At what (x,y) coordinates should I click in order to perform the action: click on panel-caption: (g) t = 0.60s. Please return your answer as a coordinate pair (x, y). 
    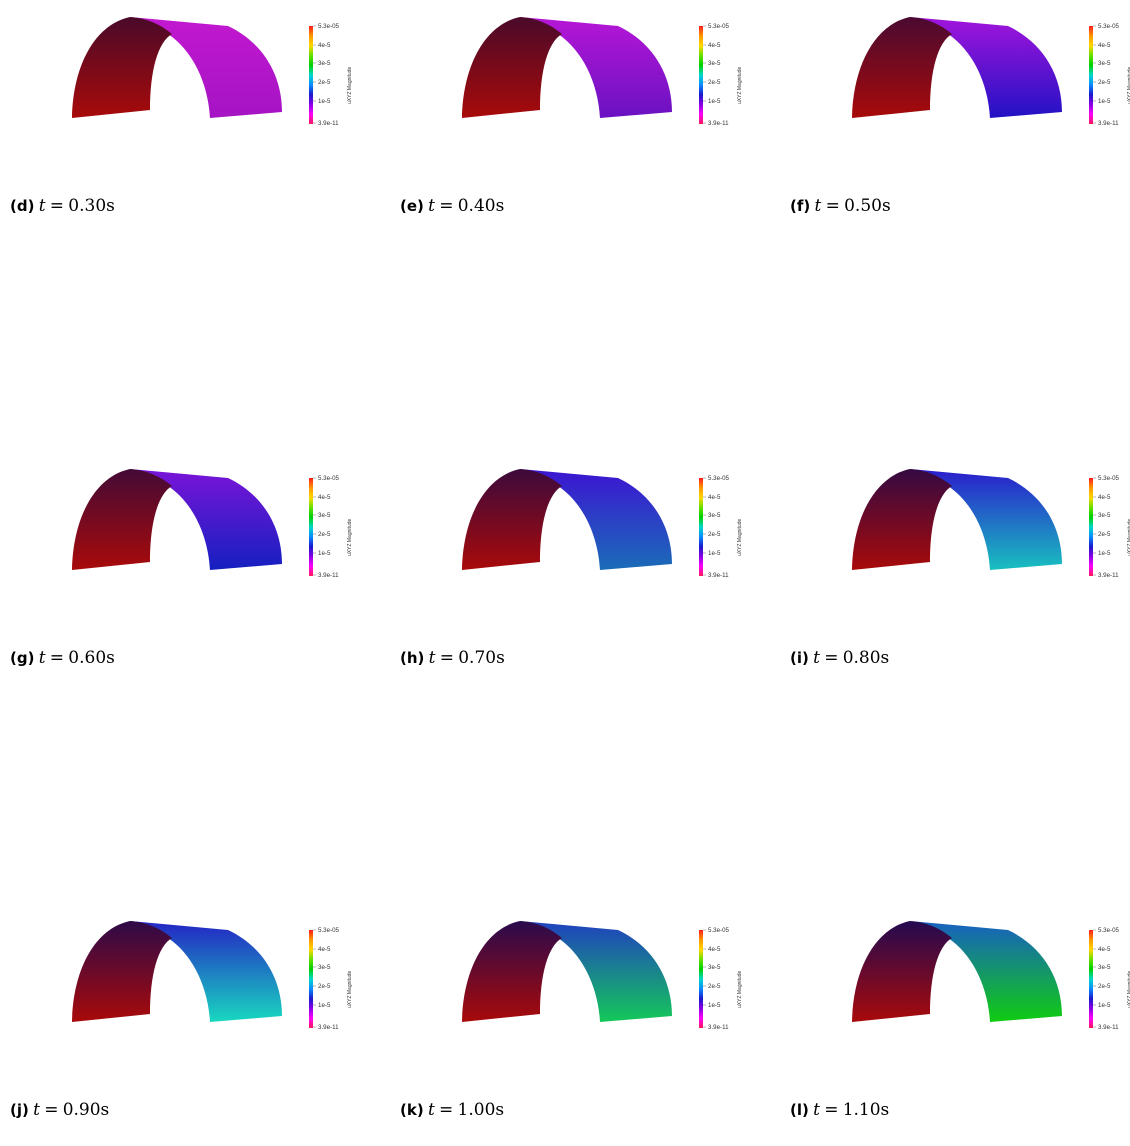
    Looking at the image, I should click on (62, 658).